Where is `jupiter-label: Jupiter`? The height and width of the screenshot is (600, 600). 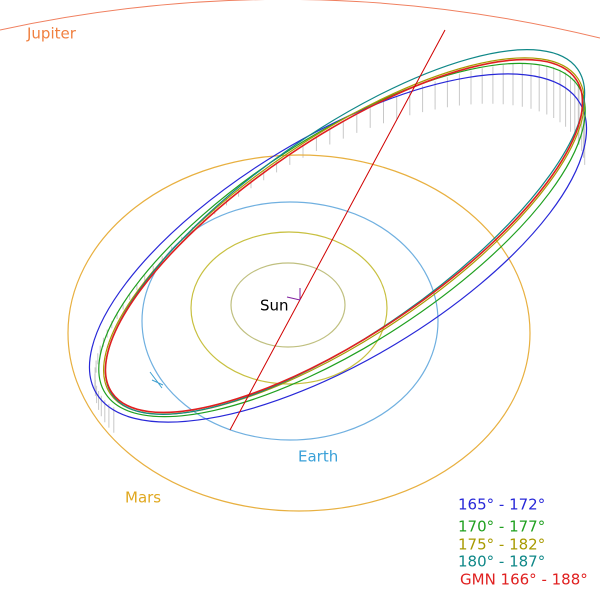 jupiter-label: Jupiter is located at coordinates (51, 34).